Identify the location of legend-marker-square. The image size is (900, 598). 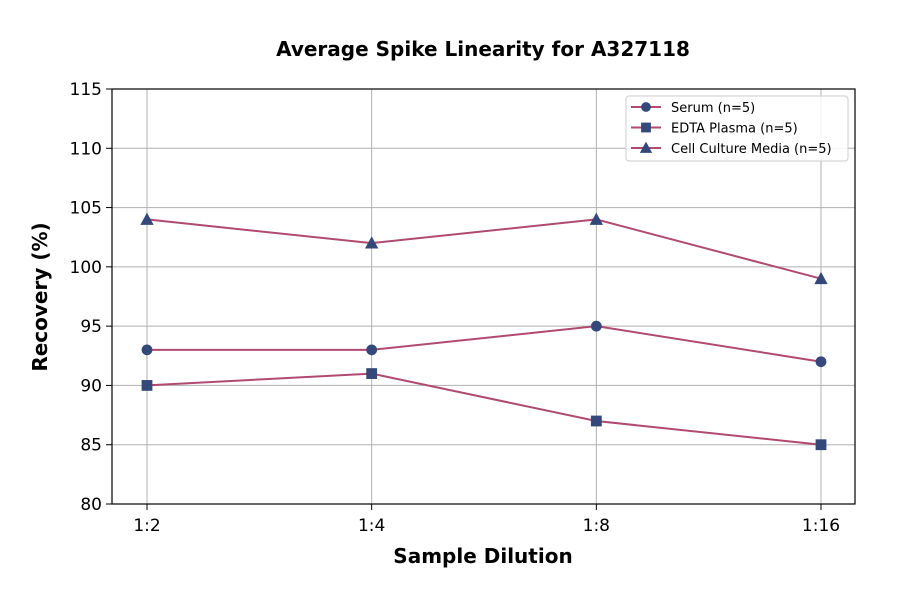
(646, 127).